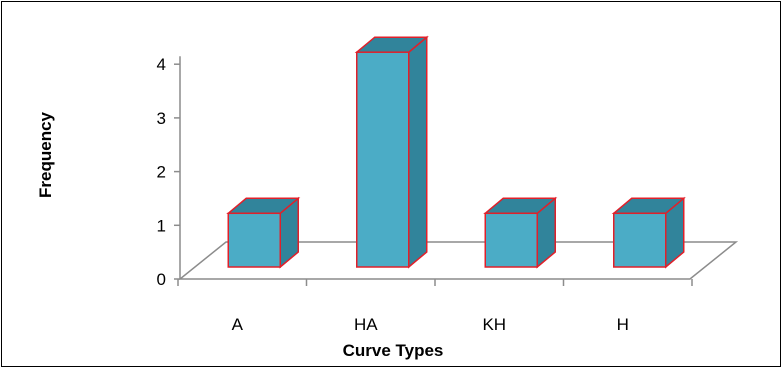 Image resolution: width=782 pixels, height=373 pixels. I want to click on y-tick-label: 1, so click(161, 225).